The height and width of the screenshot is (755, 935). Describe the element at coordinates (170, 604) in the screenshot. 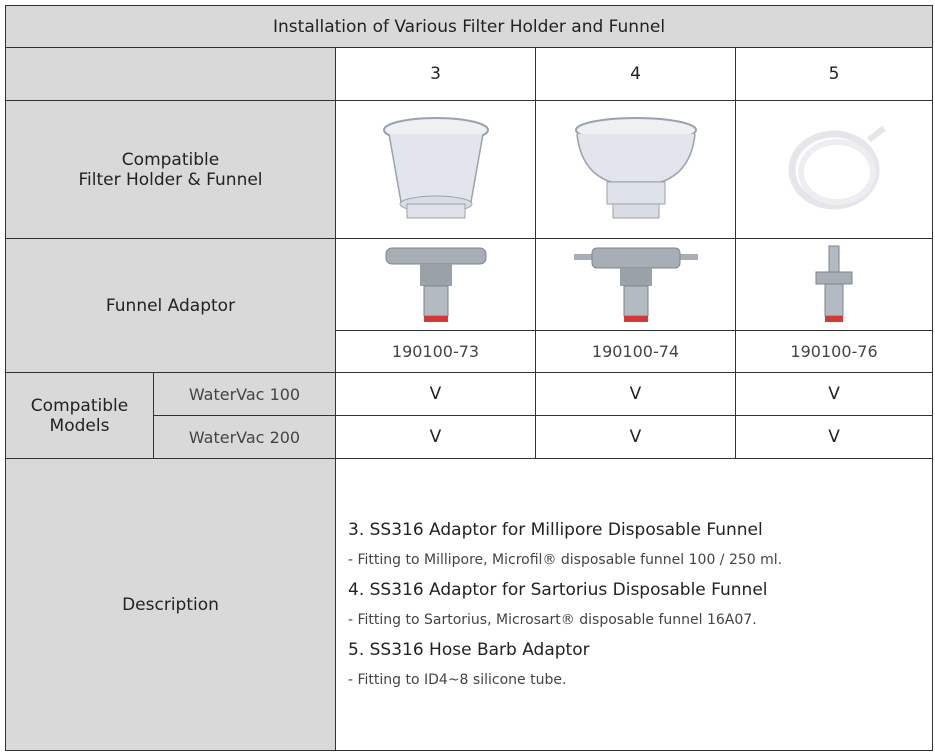

I see `row-label: Description` at that location.